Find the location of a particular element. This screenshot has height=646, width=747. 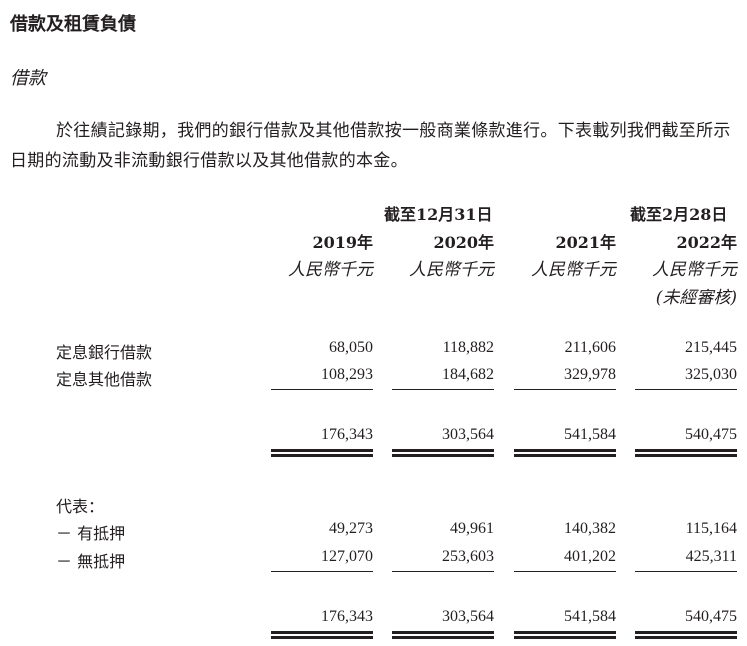

column-year: 2022年 is located at coordinates (706, 242).